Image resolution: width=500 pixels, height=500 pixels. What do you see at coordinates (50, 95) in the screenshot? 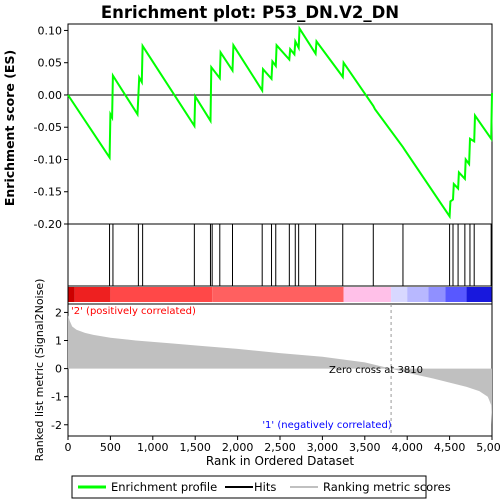
I see `es-ytick-label: 0.00` at bounding box center [50, 95].